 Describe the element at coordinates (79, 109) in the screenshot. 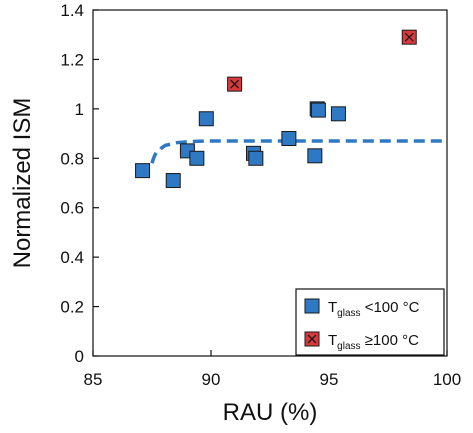

I see `y-tick-label: 1` at that location.